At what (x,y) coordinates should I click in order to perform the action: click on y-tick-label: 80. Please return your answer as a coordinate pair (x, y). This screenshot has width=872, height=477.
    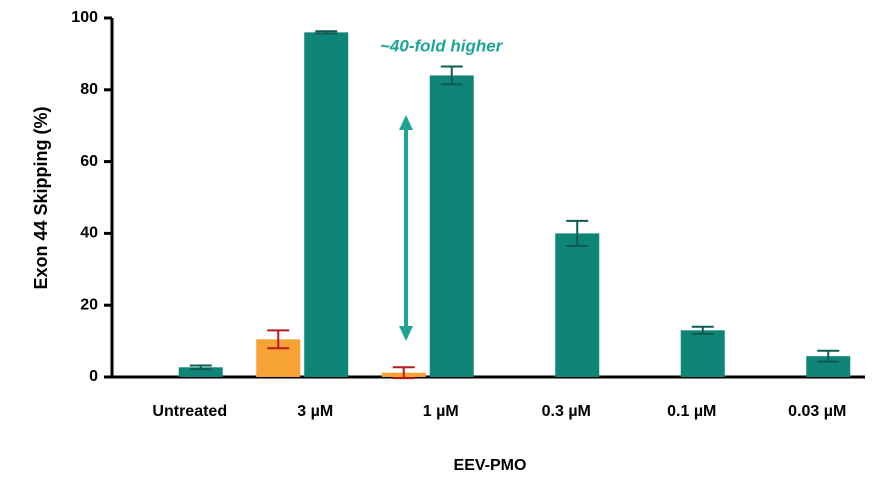
    Looking at the image, I should click on (89, 89).